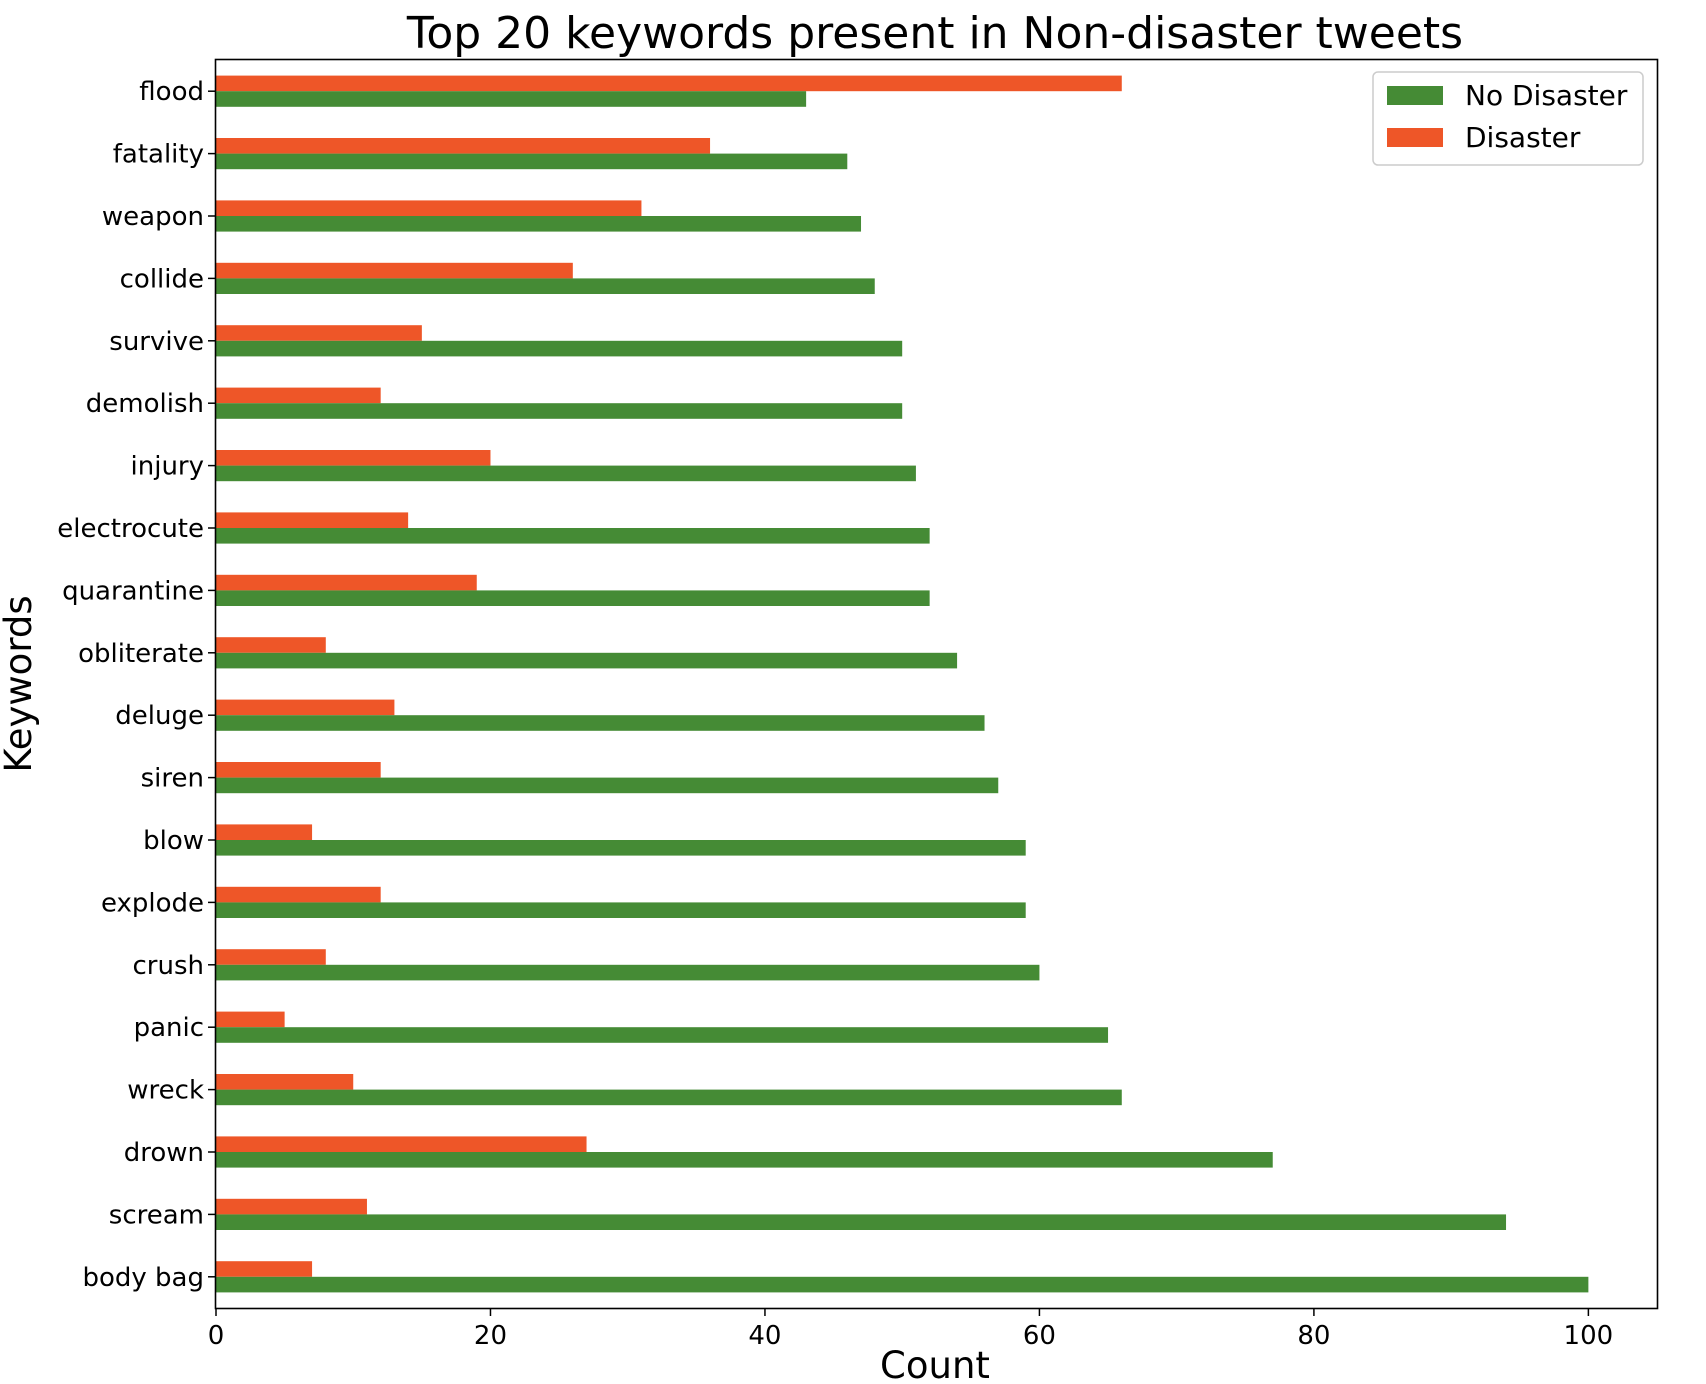 The image size is (1706, 1384). Describe the element at coordinates (1415, 137) in the screenshot. I see `legend-swatch-disaster` at that location.